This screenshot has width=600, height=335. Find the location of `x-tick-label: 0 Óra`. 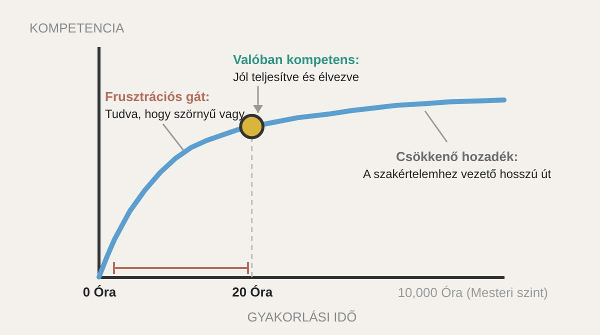

x-tick-label: 0 Óra is located at coordinates (99, 292).